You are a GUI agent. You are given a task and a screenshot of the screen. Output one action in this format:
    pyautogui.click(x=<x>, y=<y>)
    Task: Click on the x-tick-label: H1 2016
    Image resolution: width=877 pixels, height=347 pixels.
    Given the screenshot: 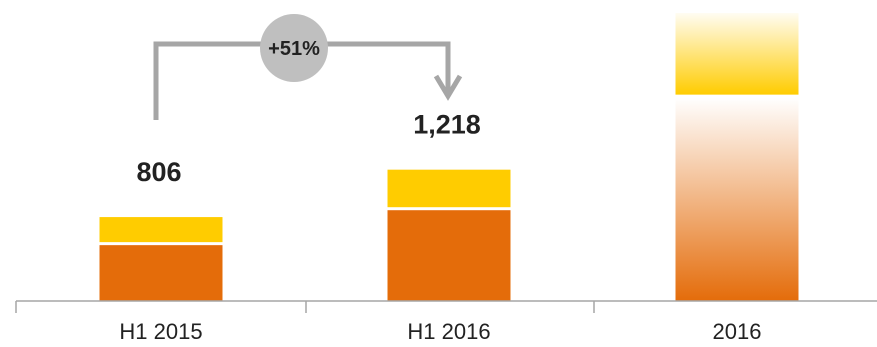 What is the action you would take?
    pyautogui.click(x=448, y=331)
    